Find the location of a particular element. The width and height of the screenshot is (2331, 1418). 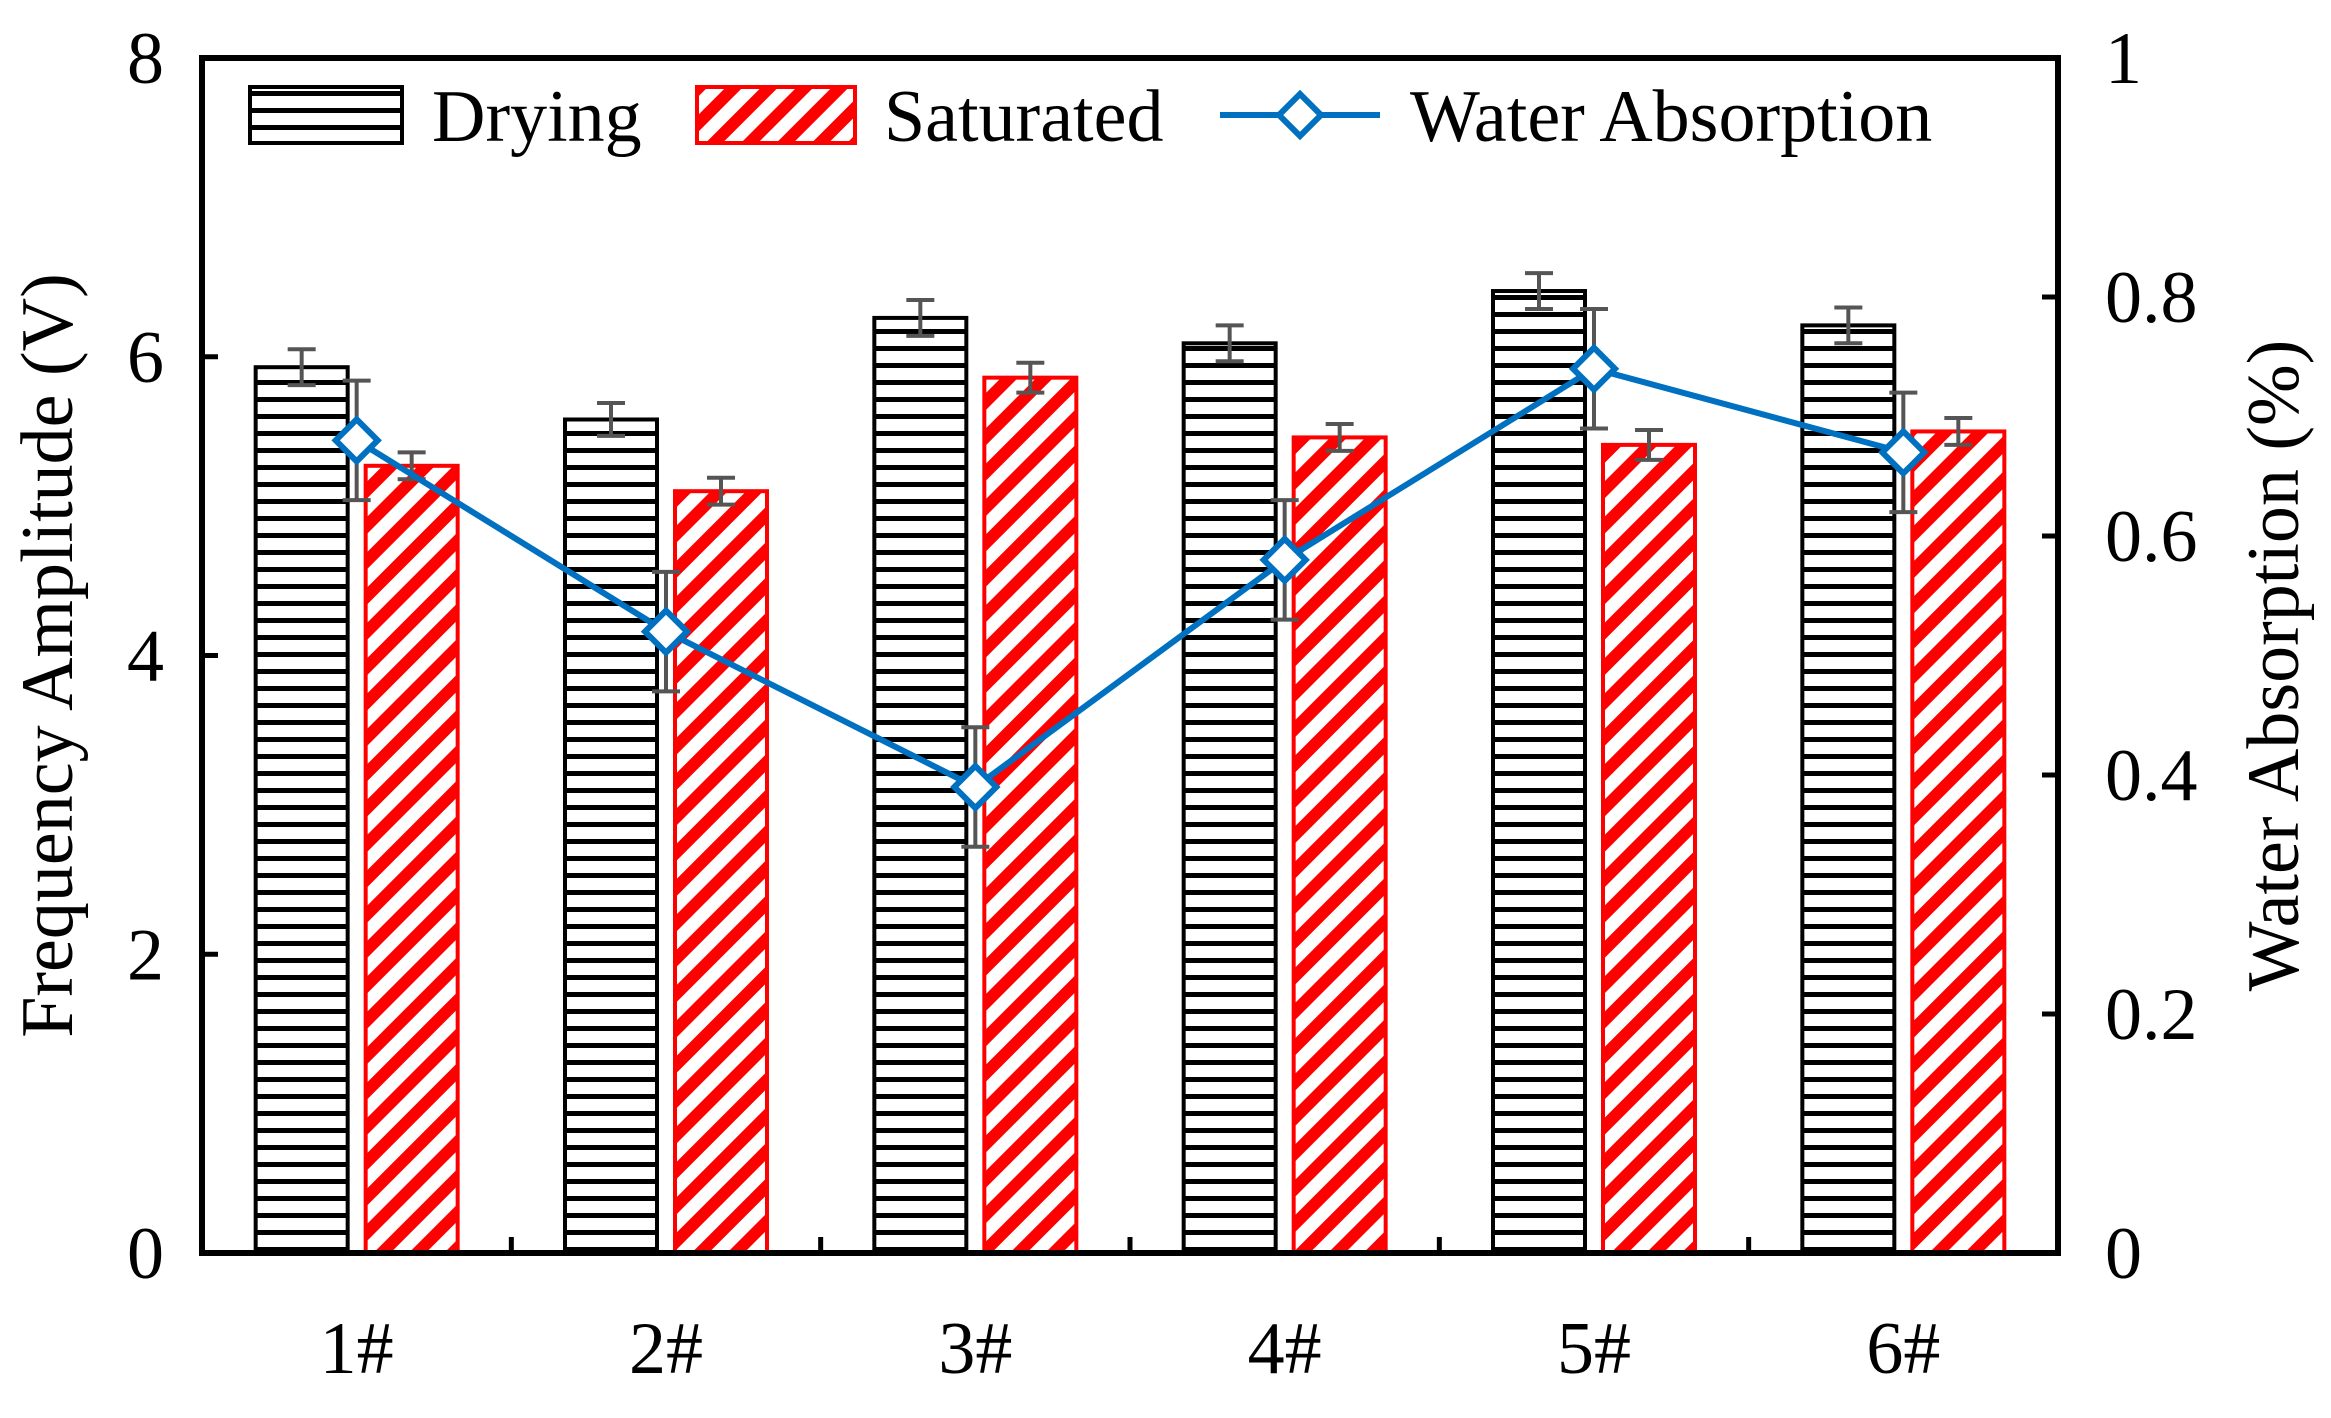

legend-item-water-absorption: Water Absorption is located at coordinates (1576, 117).